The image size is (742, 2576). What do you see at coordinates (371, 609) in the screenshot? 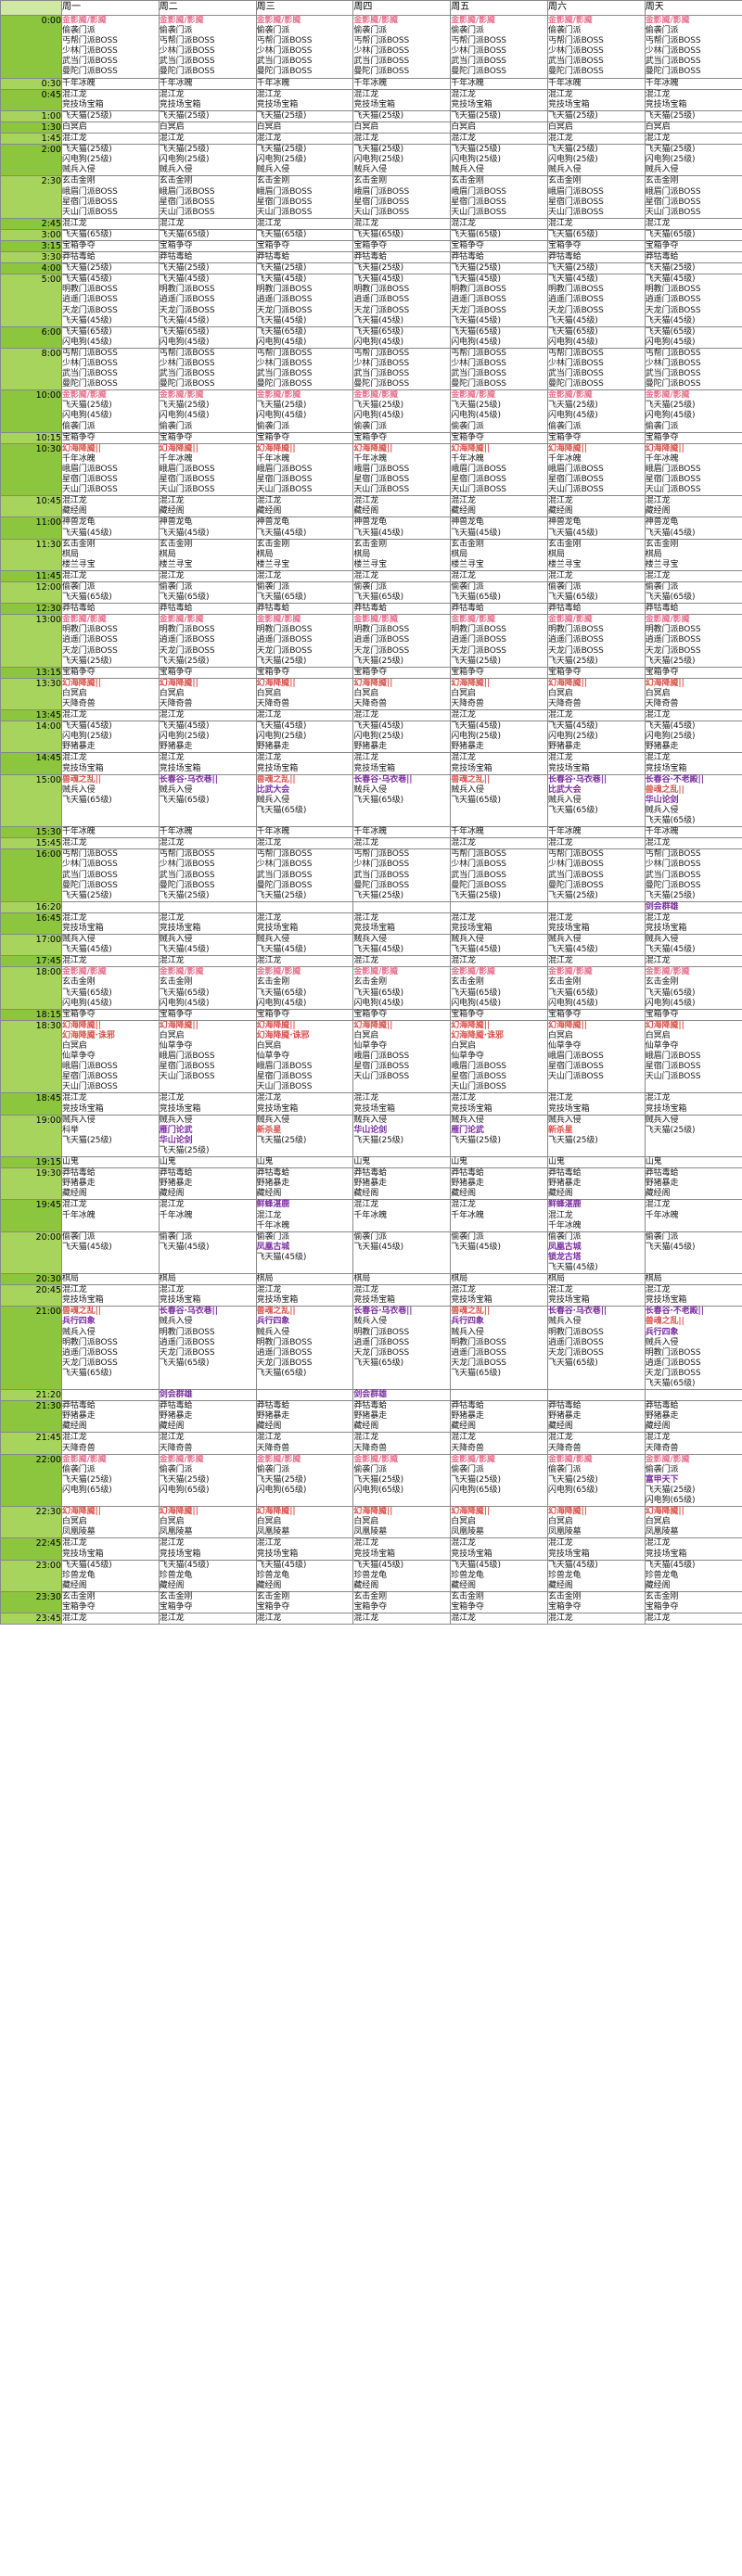
I see `schedule-row: 12:30 莽牯毒蛤 莽牯毒蛤 莽牯毒蛤 莽牯毒蛤 莽牯毒蛤 莽牯毒蛤 莽牯毒蛤` at bounding box center [371, 609].